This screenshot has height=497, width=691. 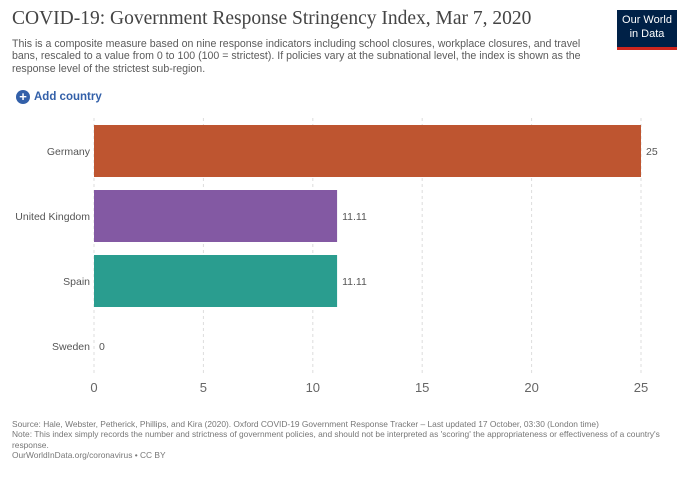 I want to click on category-label: Spain, so click(x=76, y=282).